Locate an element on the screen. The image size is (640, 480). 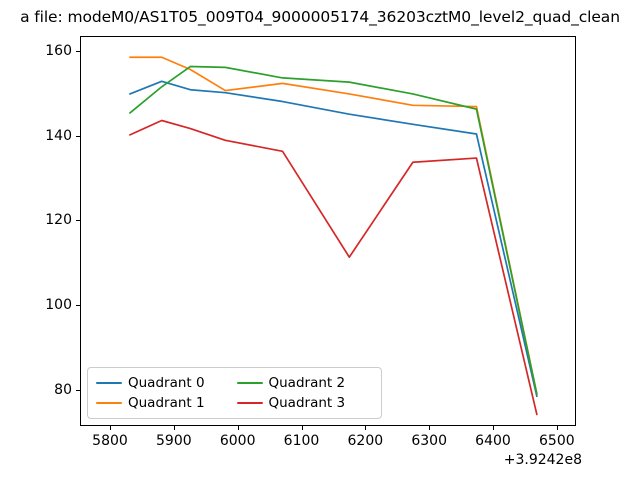
legend-entry-quadrant-2: Quadrant 2 is located at coordinates (305, 383).